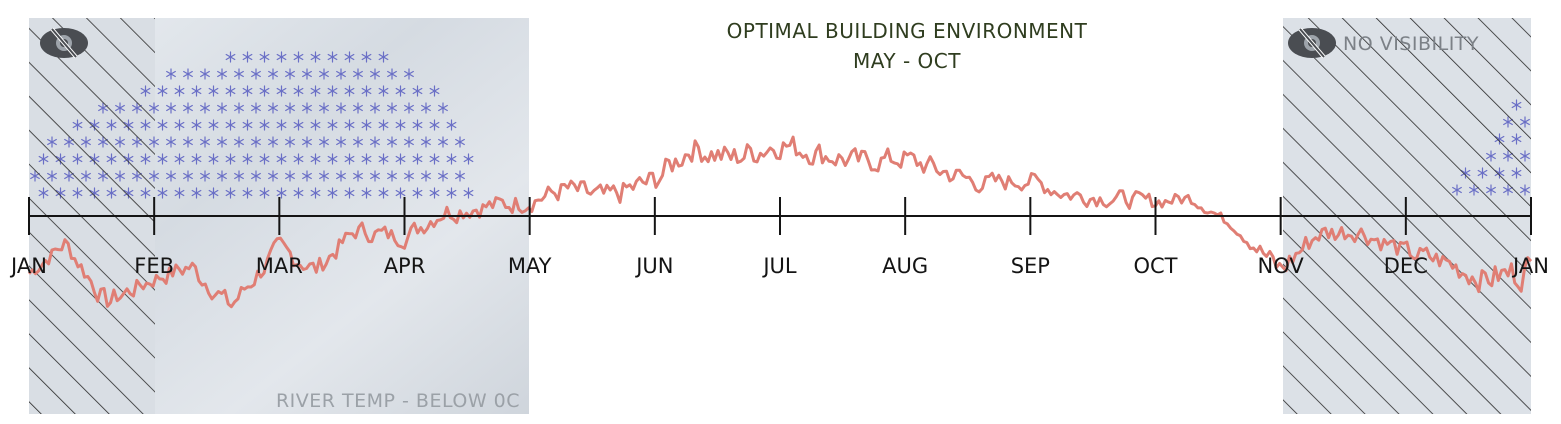 The image size is (1561, 424). What do you see at coordinates (405, 266) in the screenshot?
I see `x-tick-label: APR` at bounding box center [405, 266].